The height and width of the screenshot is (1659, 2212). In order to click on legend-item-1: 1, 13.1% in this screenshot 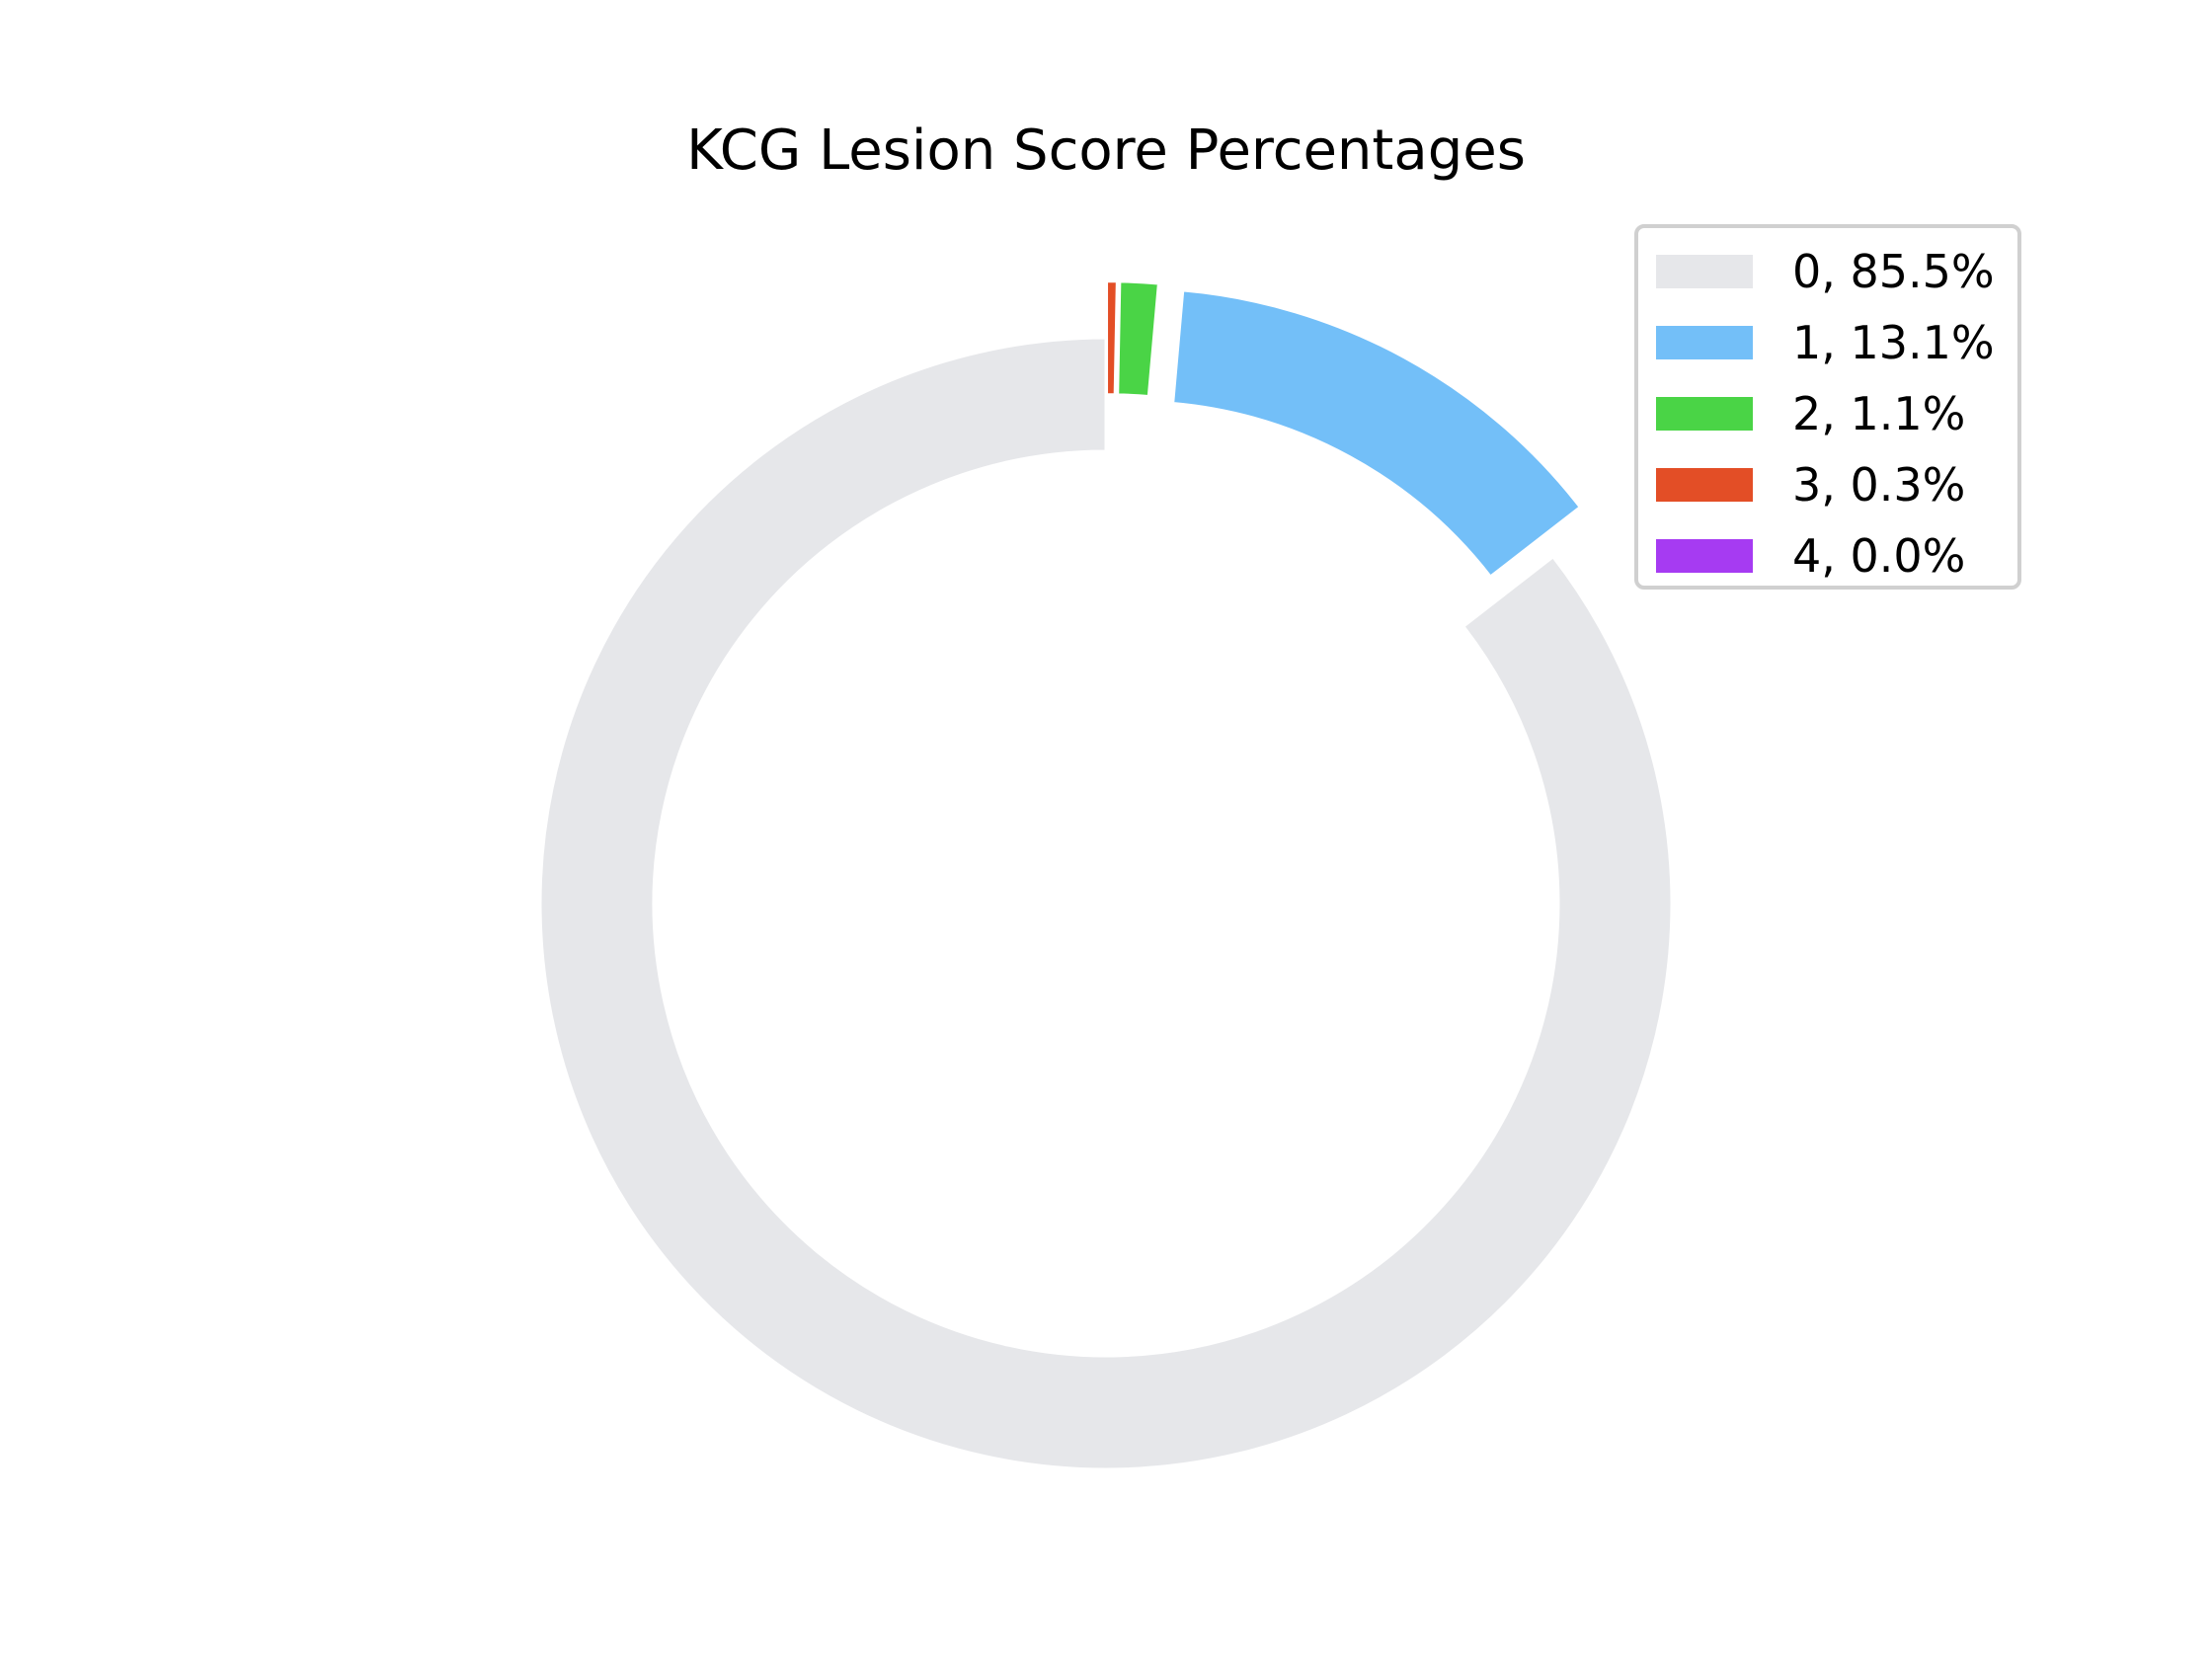, I will do `click(1825, 343)`.